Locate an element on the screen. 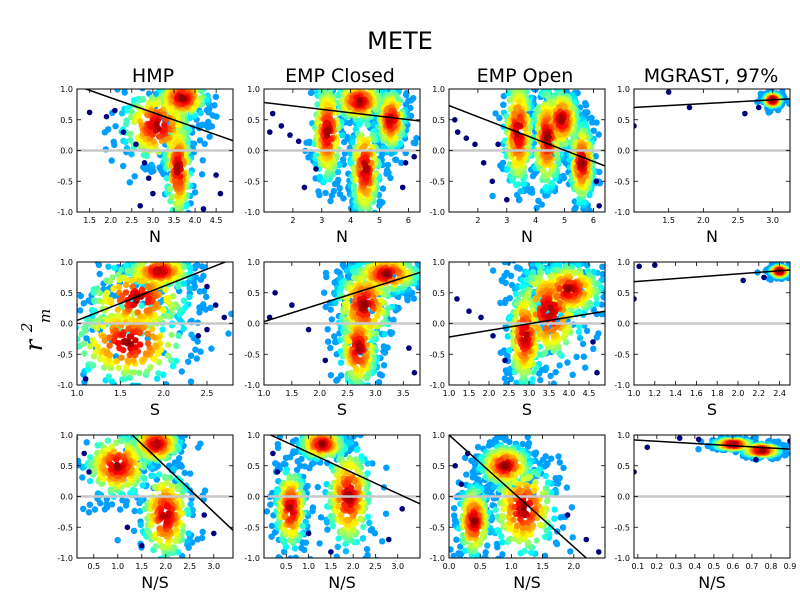 This screenshot has height=600, width=800. plot-area is located at coordinates (342, 150).